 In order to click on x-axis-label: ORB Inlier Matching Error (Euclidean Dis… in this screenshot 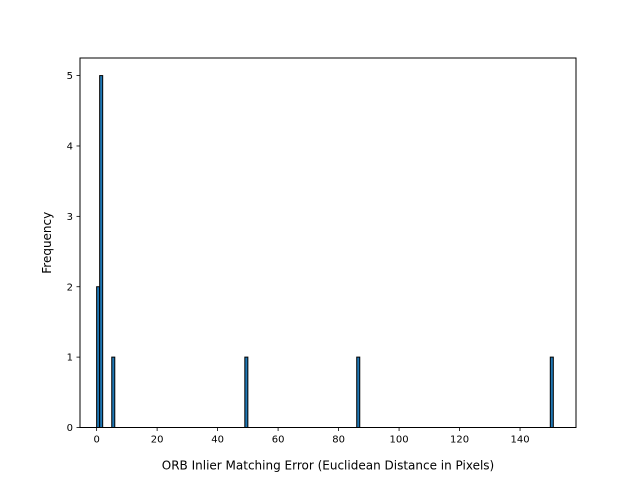, I will do `click(328, 466)`.